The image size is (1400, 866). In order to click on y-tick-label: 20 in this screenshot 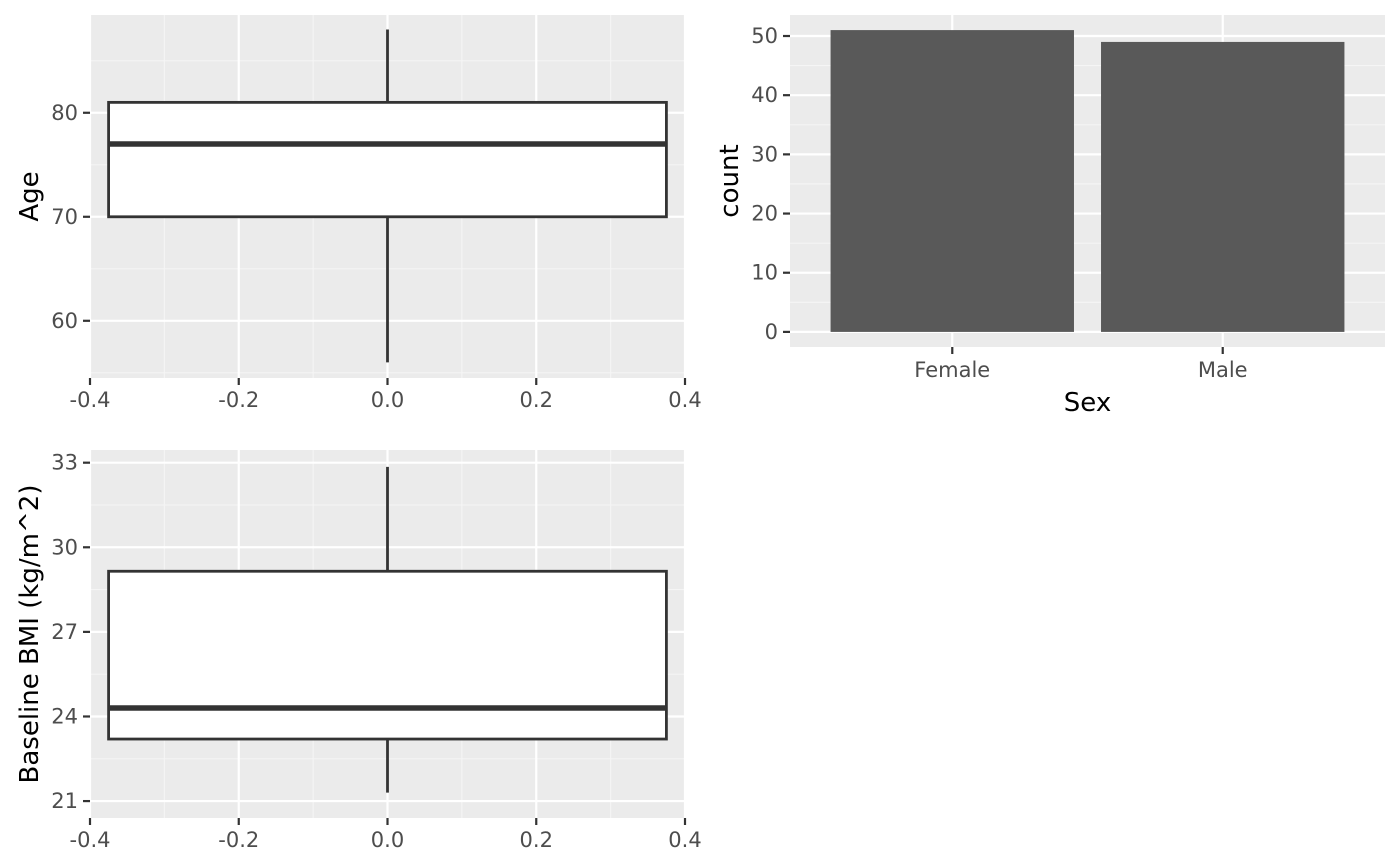, I will do `click(764, 214)`.